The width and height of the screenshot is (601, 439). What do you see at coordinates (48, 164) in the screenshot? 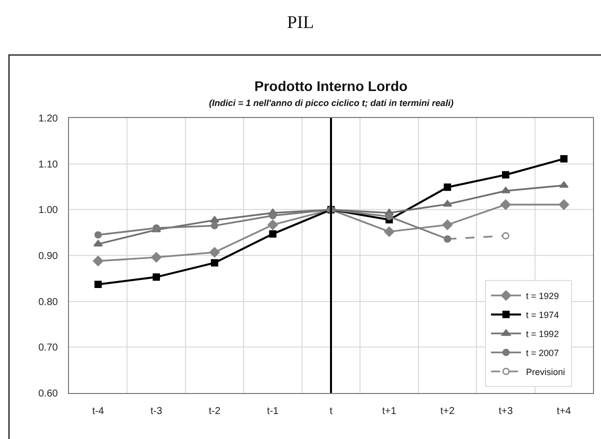
I see `y-tick-label: 1.10` at bounding box center [48, 164].